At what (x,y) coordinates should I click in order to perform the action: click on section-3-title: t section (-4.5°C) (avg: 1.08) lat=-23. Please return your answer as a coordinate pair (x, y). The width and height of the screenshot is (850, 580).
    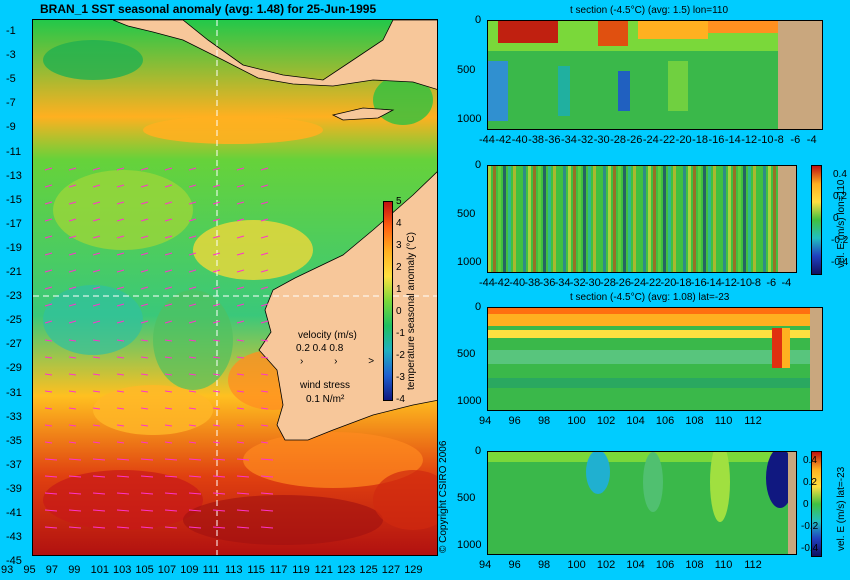
    Looking at the image, I should click on (650, 297).